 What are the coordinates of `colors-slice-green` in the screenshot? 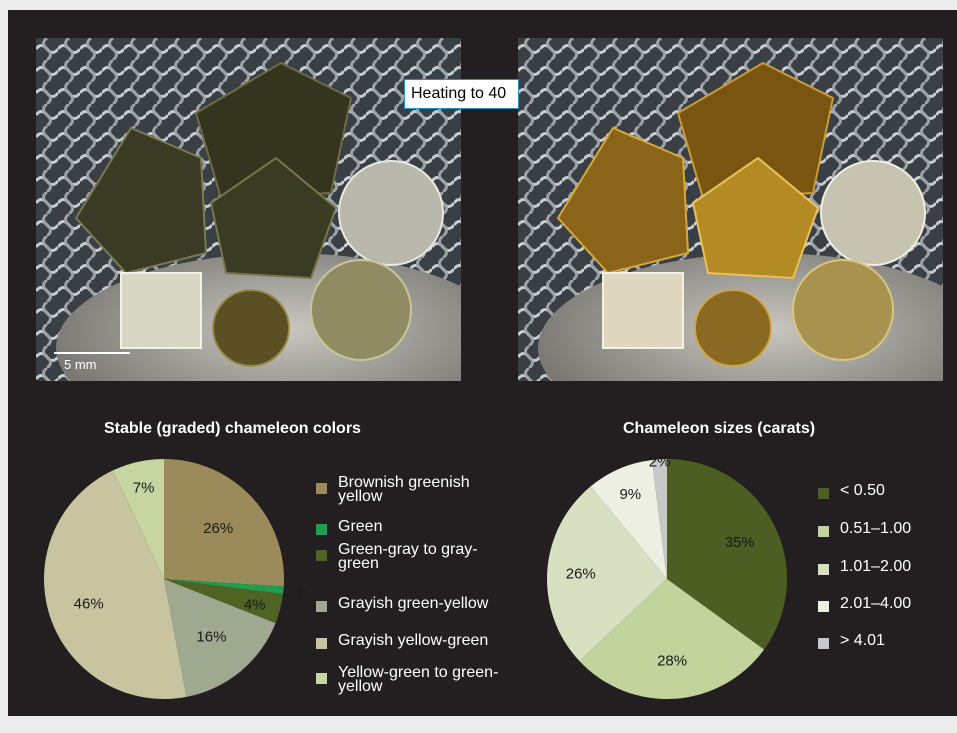 It's located at (224, 587).